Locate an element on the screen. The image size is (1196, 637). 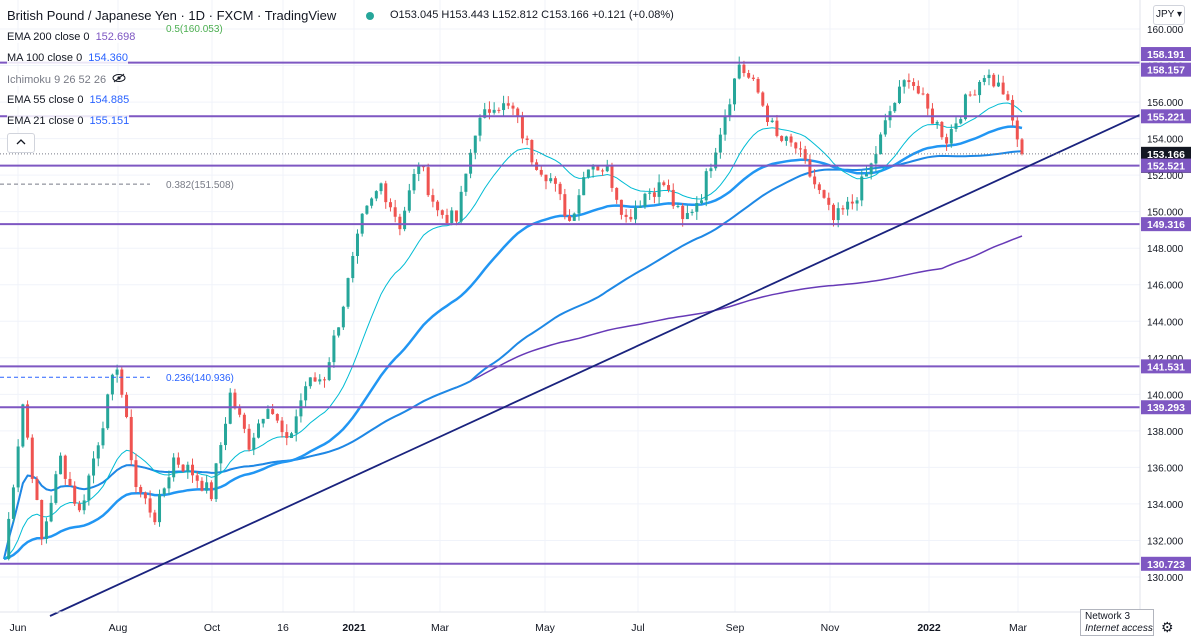
indicator-ma100: MA 100 close 0 154.360 is located at coordinates (67, 58).